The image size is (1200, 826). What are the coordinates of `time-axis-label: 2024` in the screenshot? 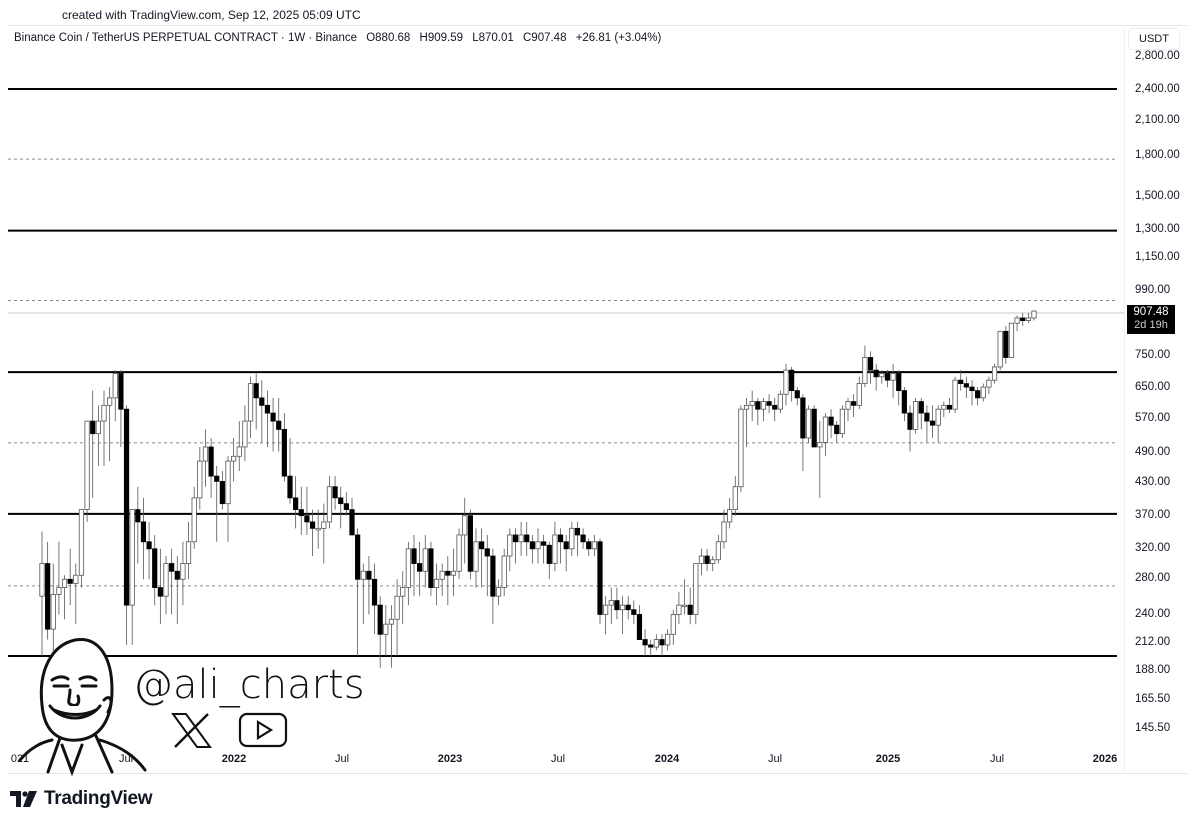 It's located at (667, 759).